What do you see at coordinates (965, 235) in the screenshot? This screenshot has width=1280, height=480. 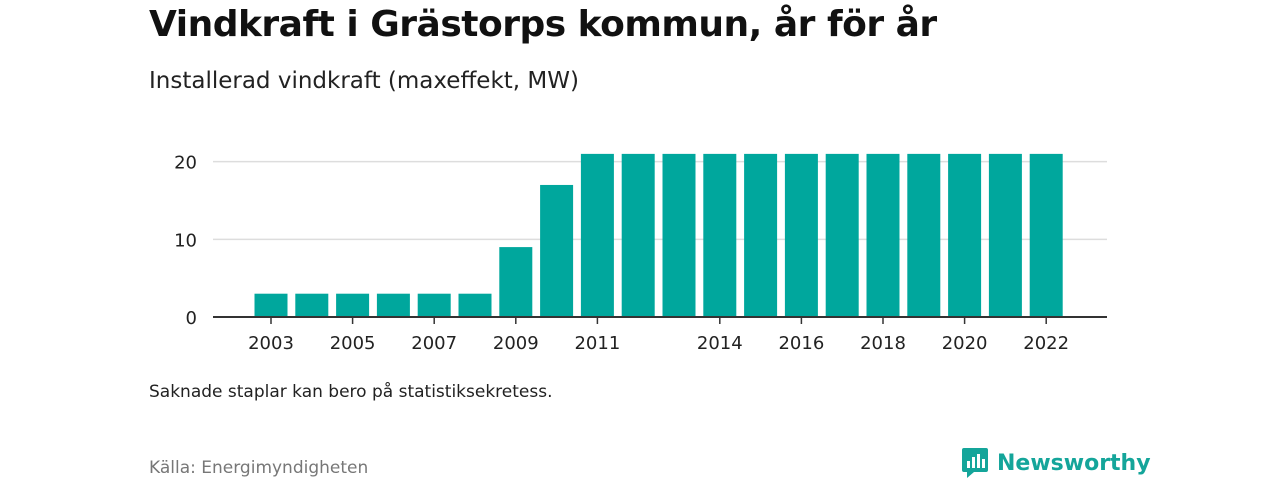 I see `bar-2020` at bounding box center [965, 235].